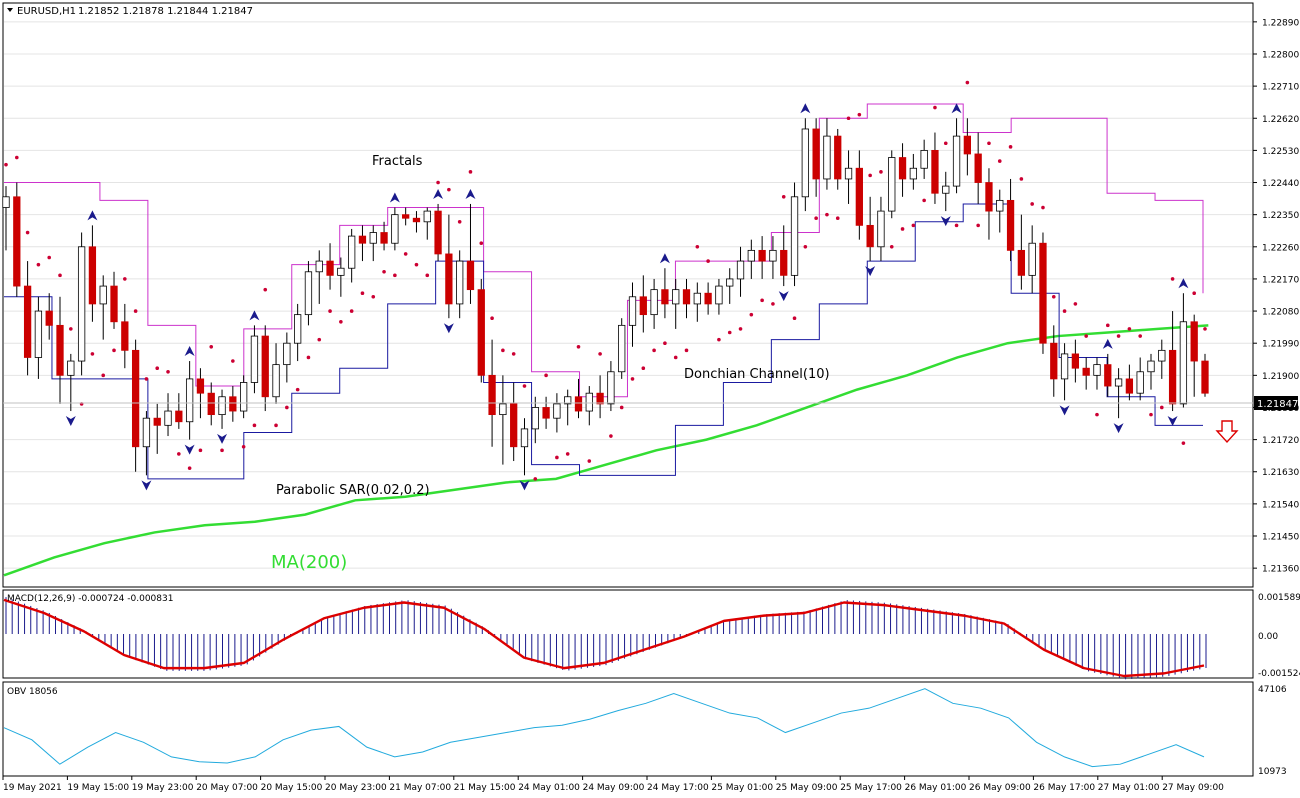  I want to click on macd-tick-zero: 0.00, so click(1268, 637).